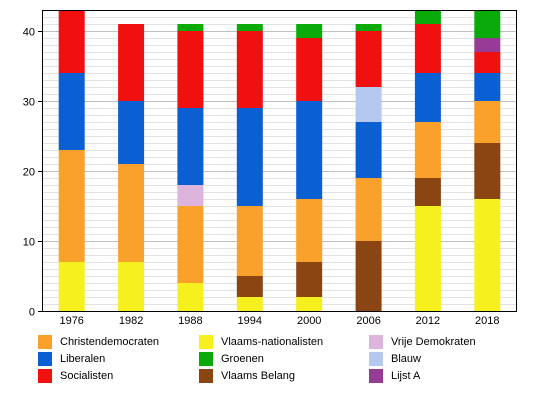 Image resolution: width=550 pixels, height=400 pixels. I want to click on legend-item: Vlaams Belang, so click(284, 375).